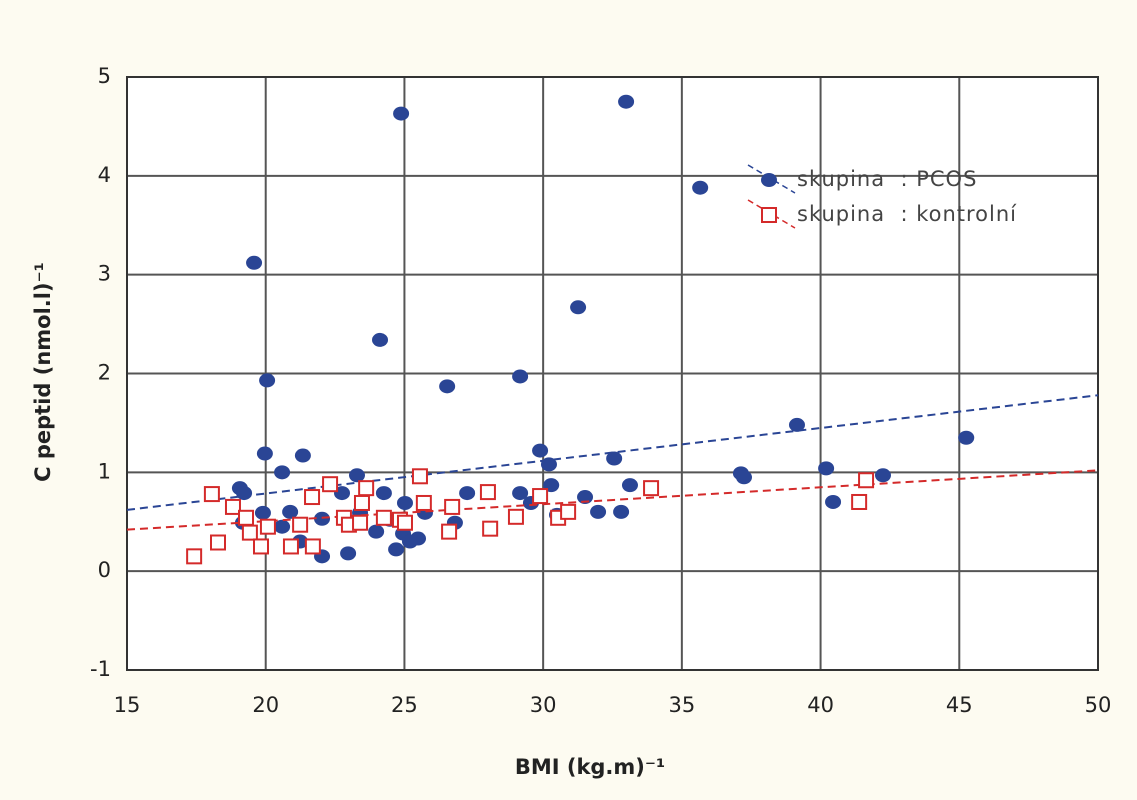  Describe the element at coordinates (1098, 705) in the screenshot. I see `x-tick-label: 50` at that location.